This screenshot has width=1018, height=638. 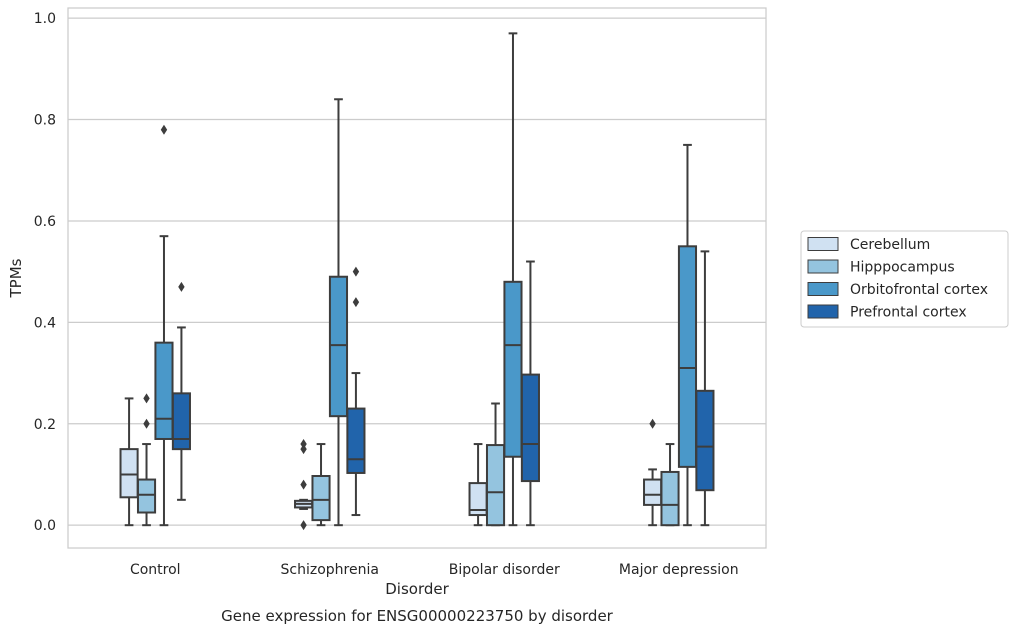 I want to click on x-tick-label: Bipolar disorder, so click(x=504, y=570).